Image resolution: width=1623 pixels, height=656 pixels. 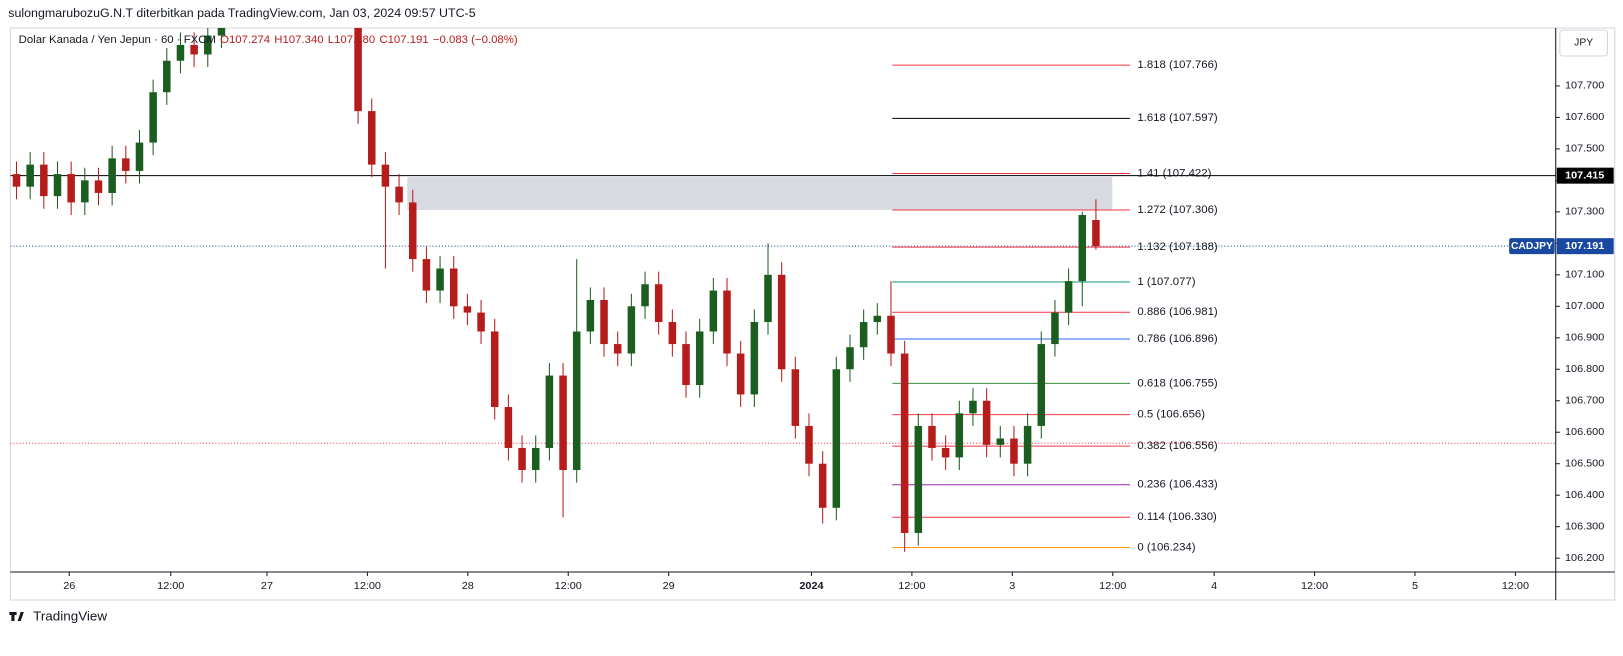 What do you see at coordinates (1415, 586) in the screenshot?
I see `x-tick-label: 5` at bounding box center [1415, 586].